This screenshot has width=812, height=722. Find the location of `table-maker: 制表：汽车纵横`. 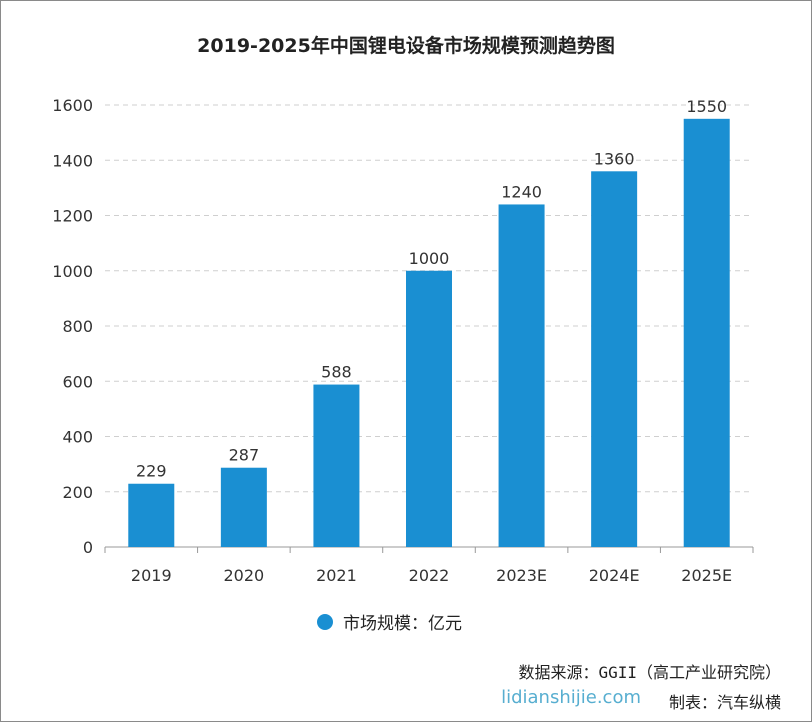

table-maker: 制表：汽车纵横 is located at coordinates (724, 702).